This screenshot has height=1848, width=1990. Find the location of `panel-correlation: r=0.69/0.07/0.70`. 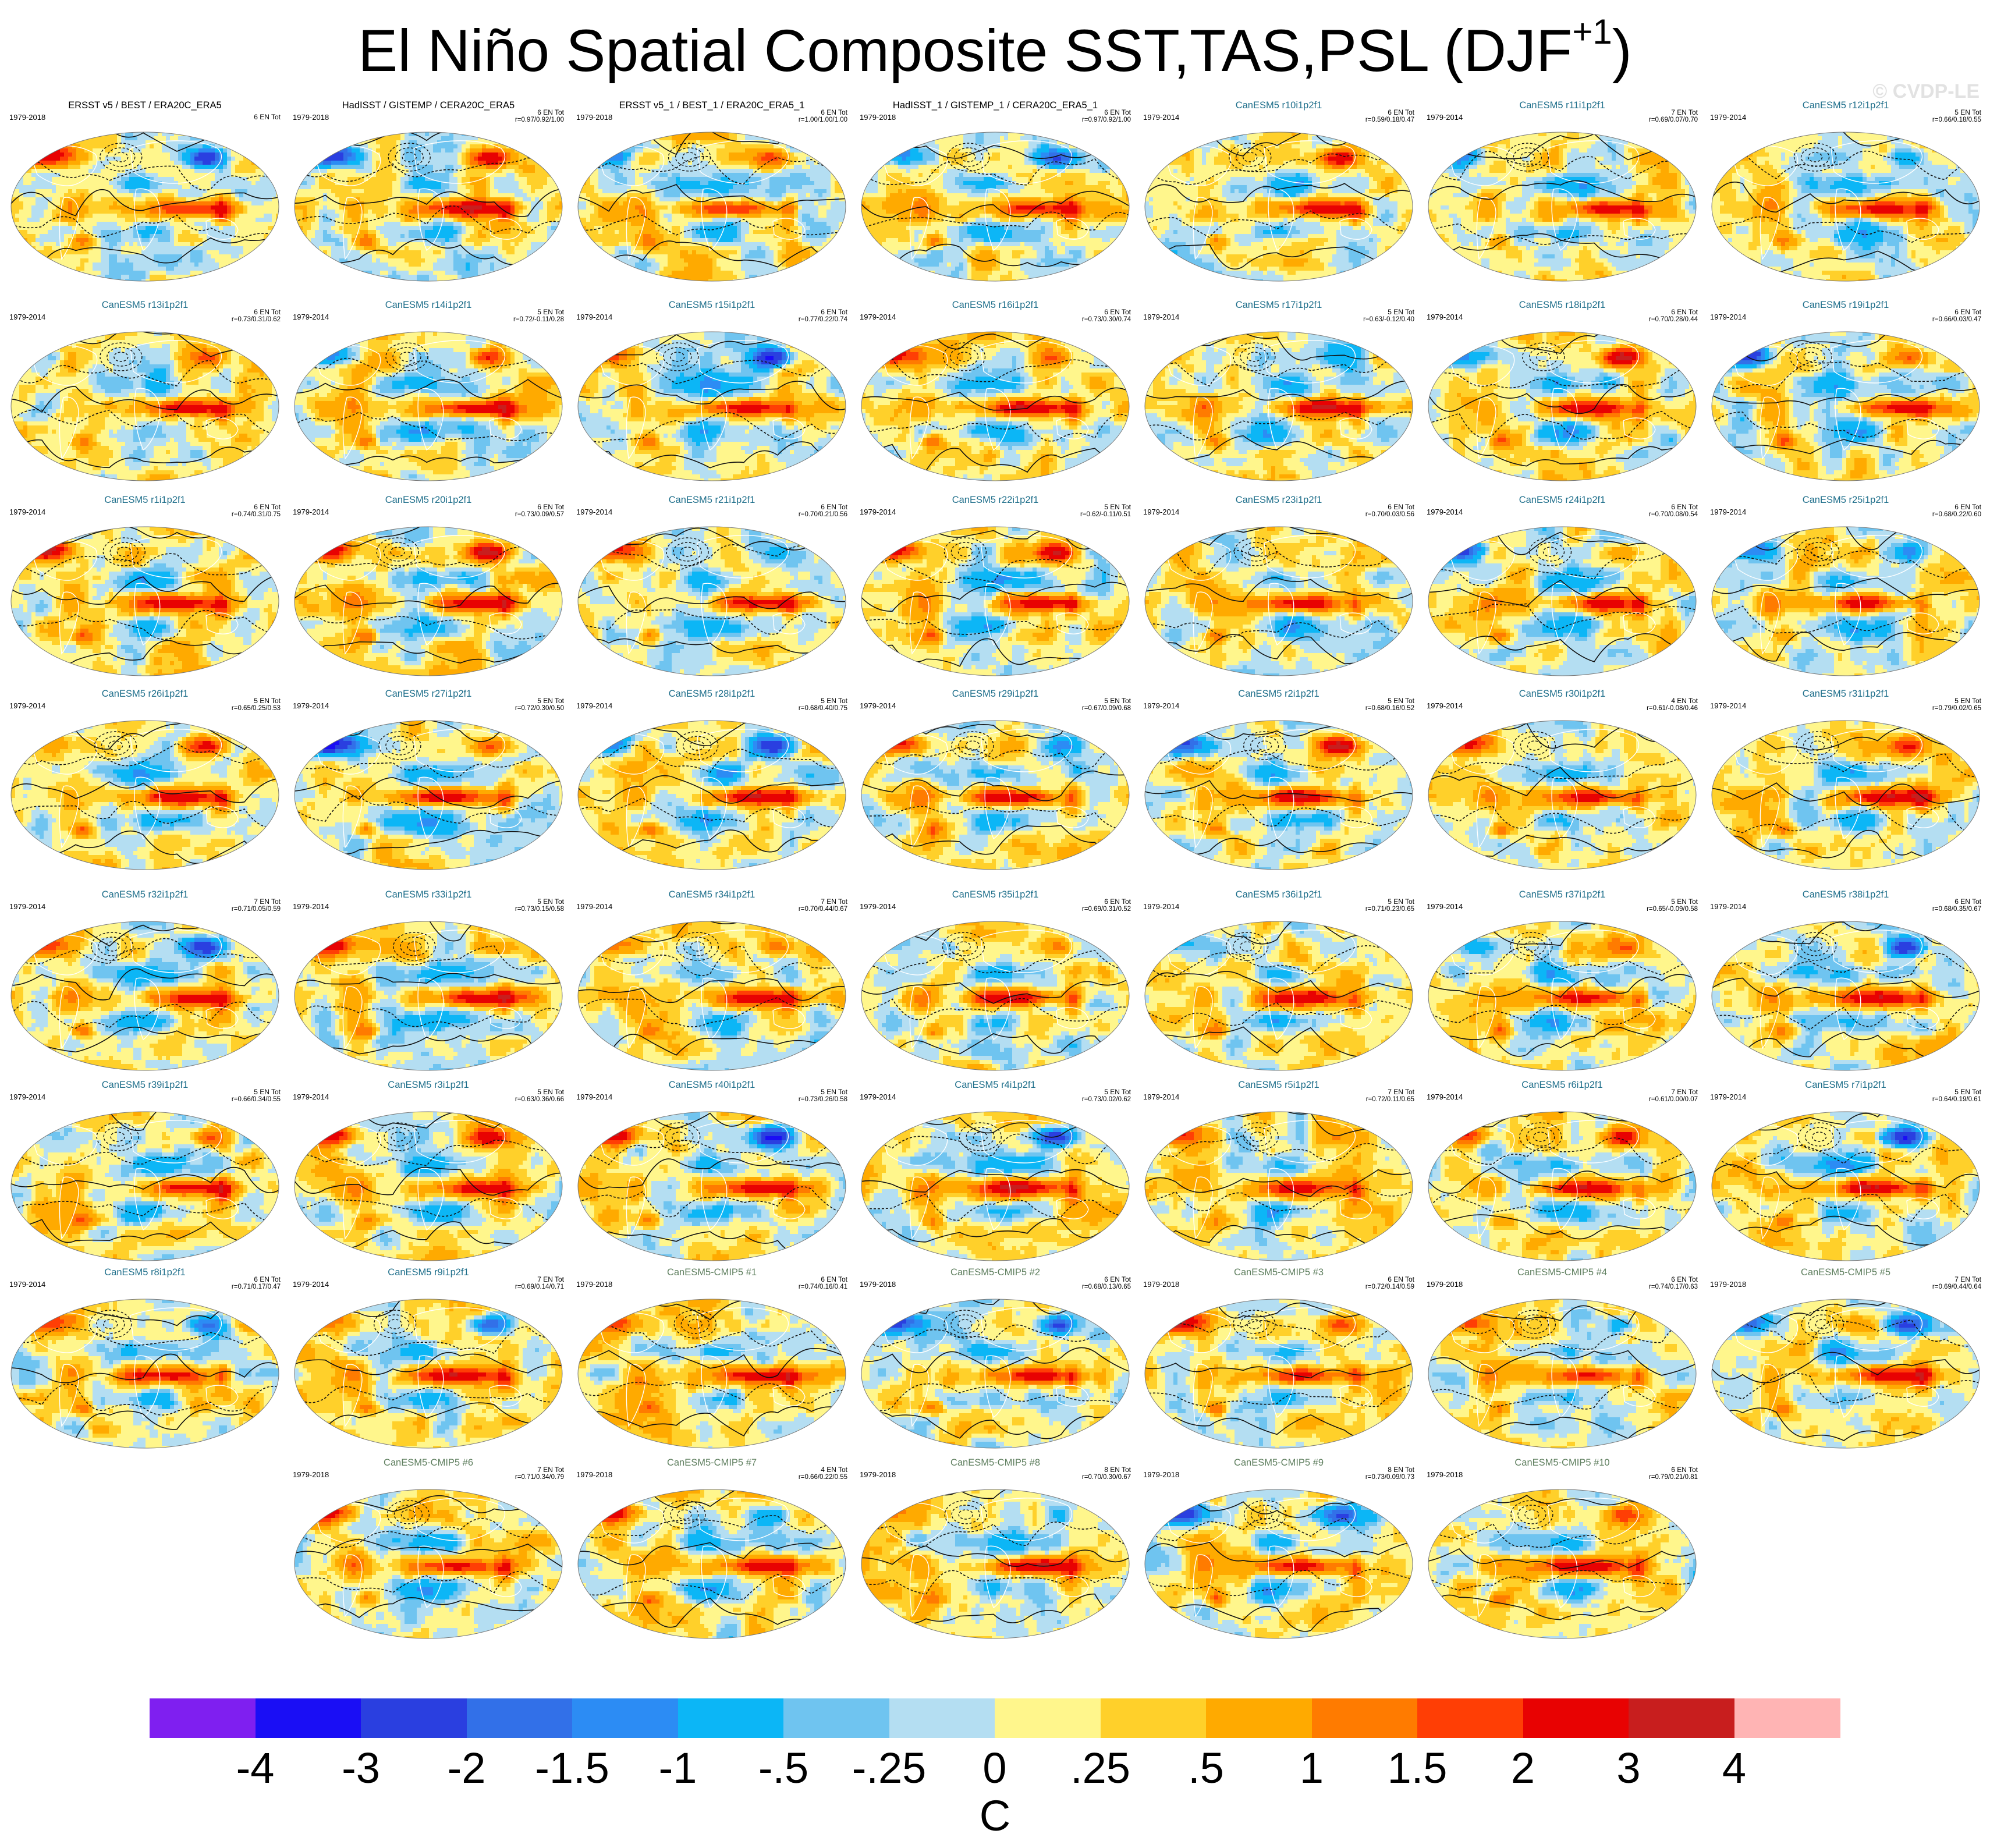

panel-correlation: r=0.69/0.07/0.70 is located at coordinates (1673, 120).